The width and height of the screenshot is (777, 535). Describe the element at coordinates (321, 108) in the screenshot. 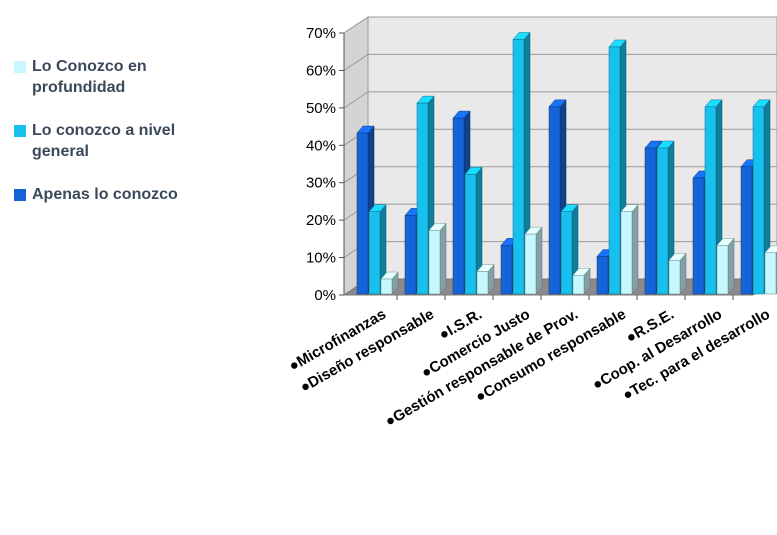

I see `y-tick-label: 50%` at that location.